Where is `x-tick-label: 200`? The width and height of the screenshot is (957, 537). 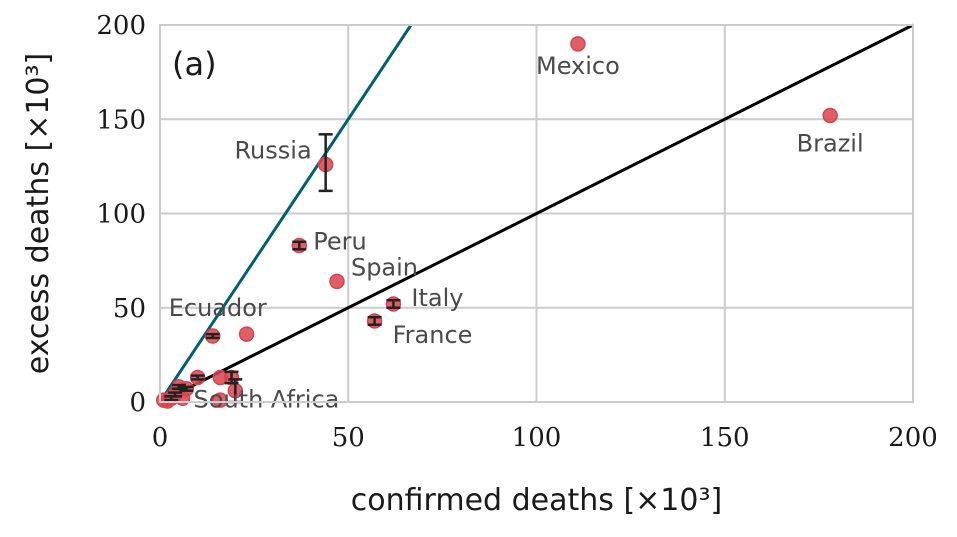
x-tick-label: 200 is located at coordinates (913, 438).